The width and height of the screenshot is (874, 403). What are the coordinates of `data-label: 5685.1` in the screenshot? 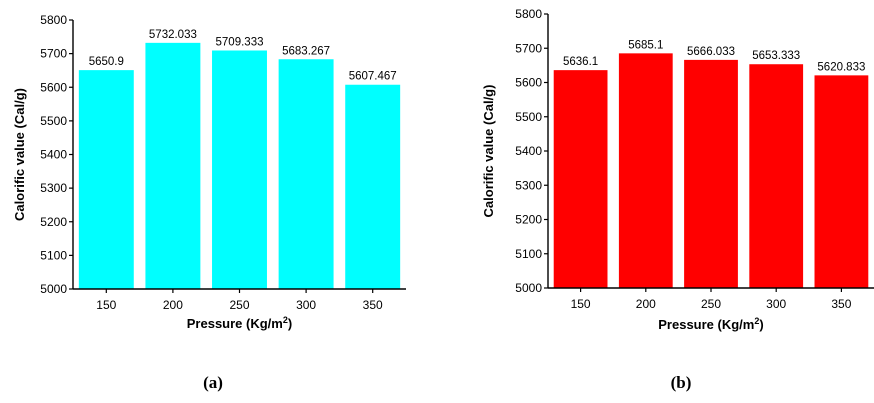 It's located at (645, 45).